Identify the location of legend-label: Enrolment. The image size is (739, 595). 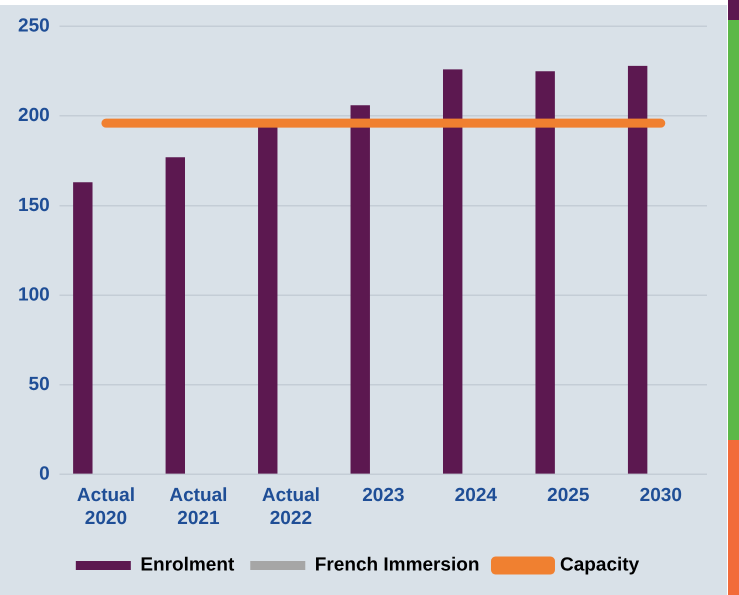
(187, 565).